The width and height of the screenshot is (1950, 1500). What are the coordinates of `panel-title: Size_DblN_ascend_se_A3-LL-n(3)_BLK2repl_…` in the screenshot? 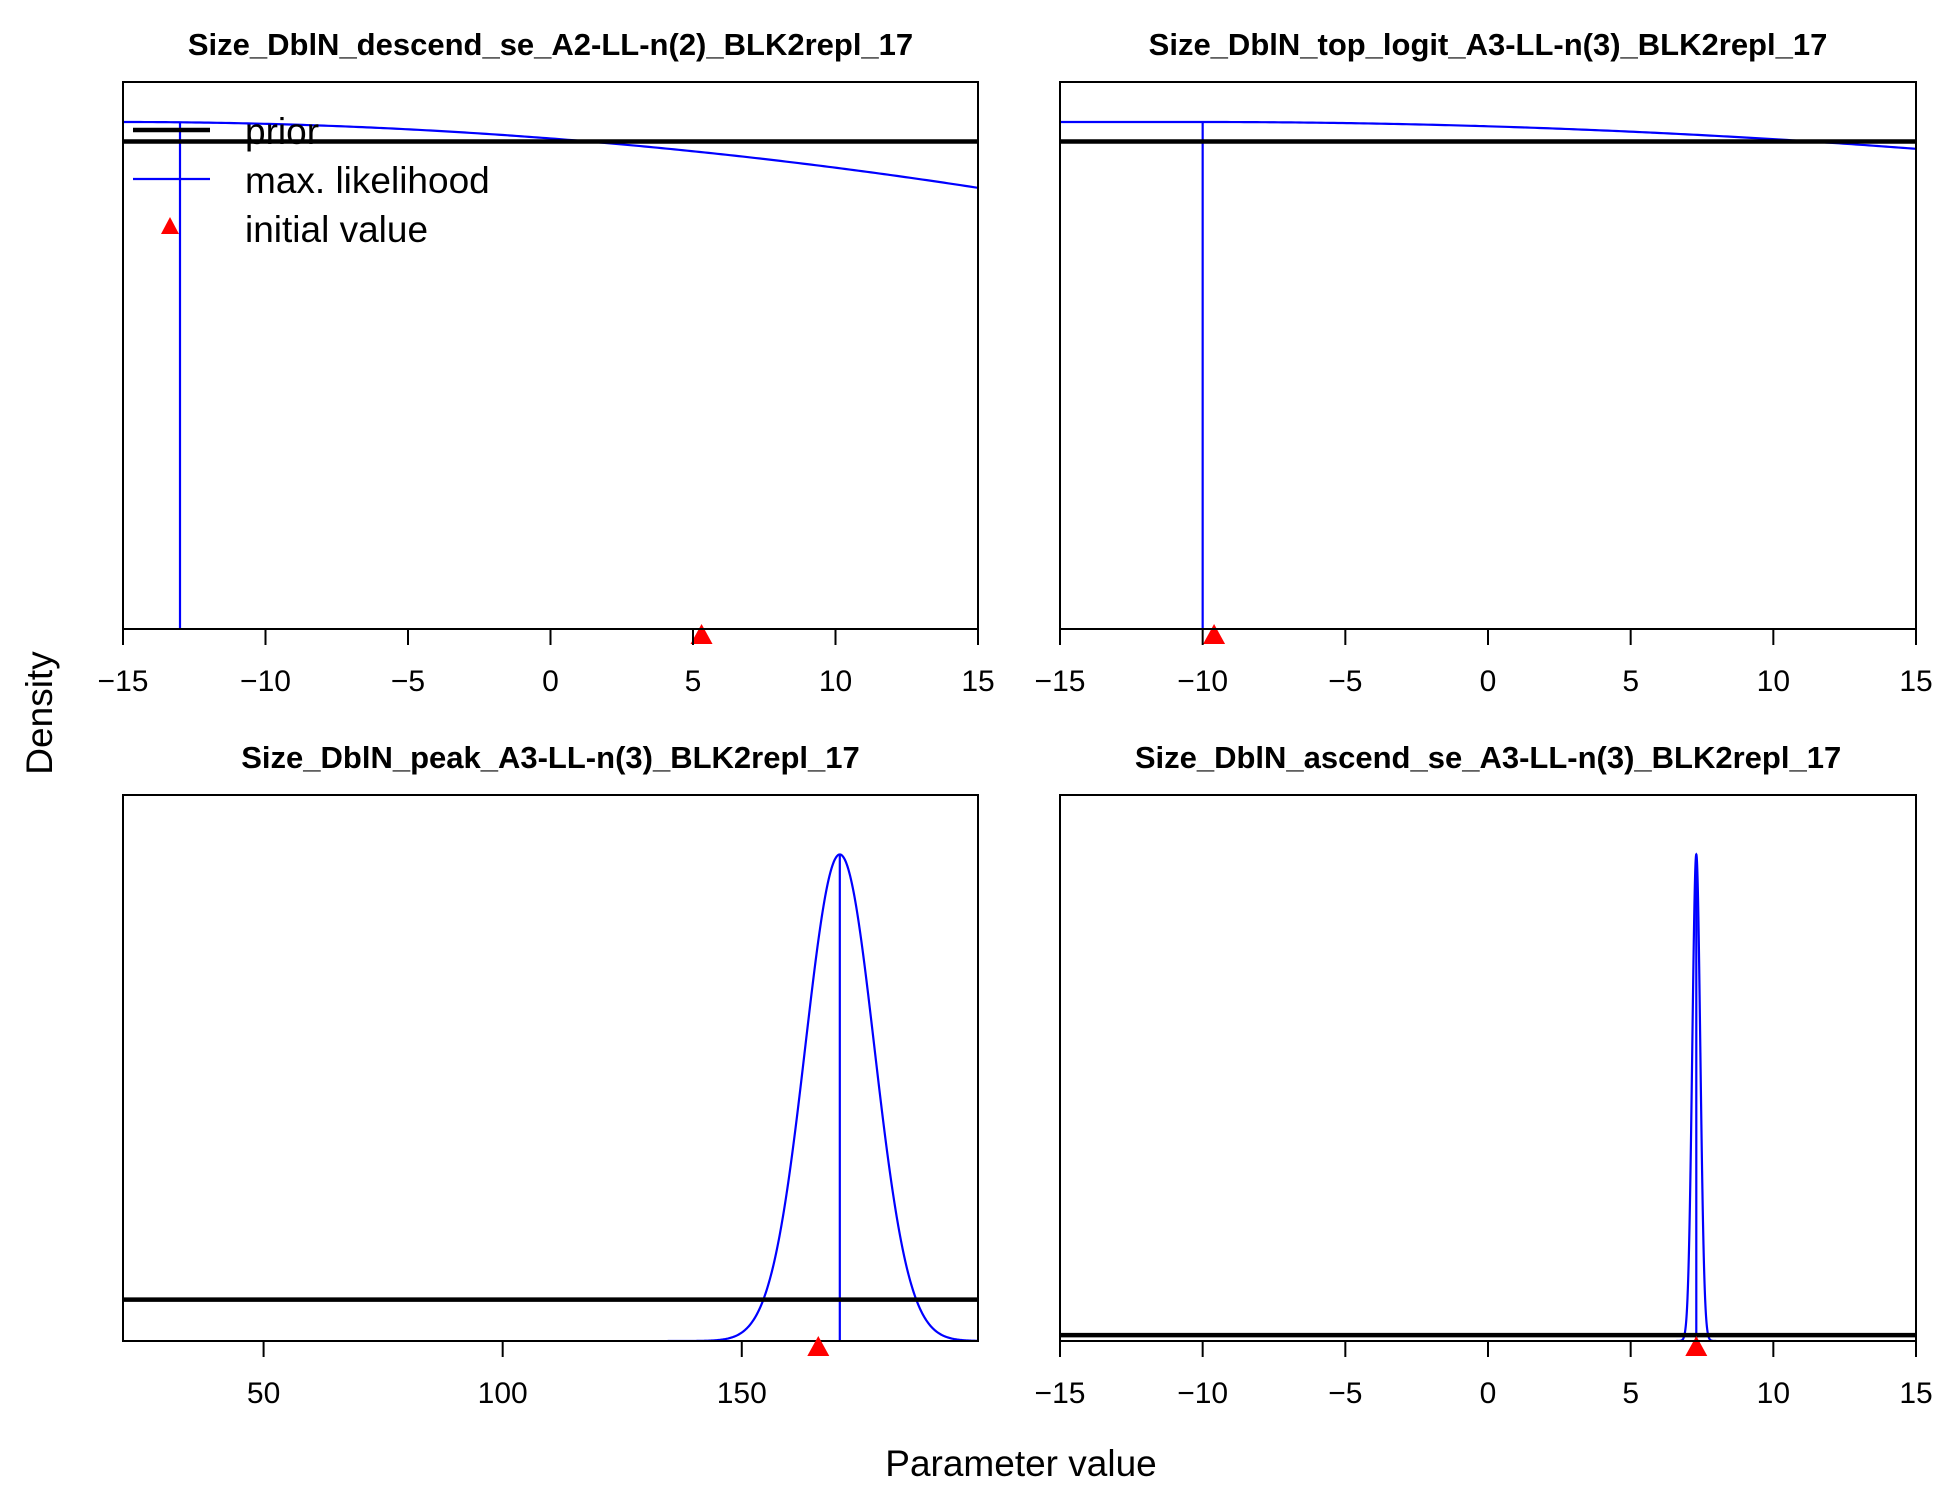 It's located at (1488, 757).